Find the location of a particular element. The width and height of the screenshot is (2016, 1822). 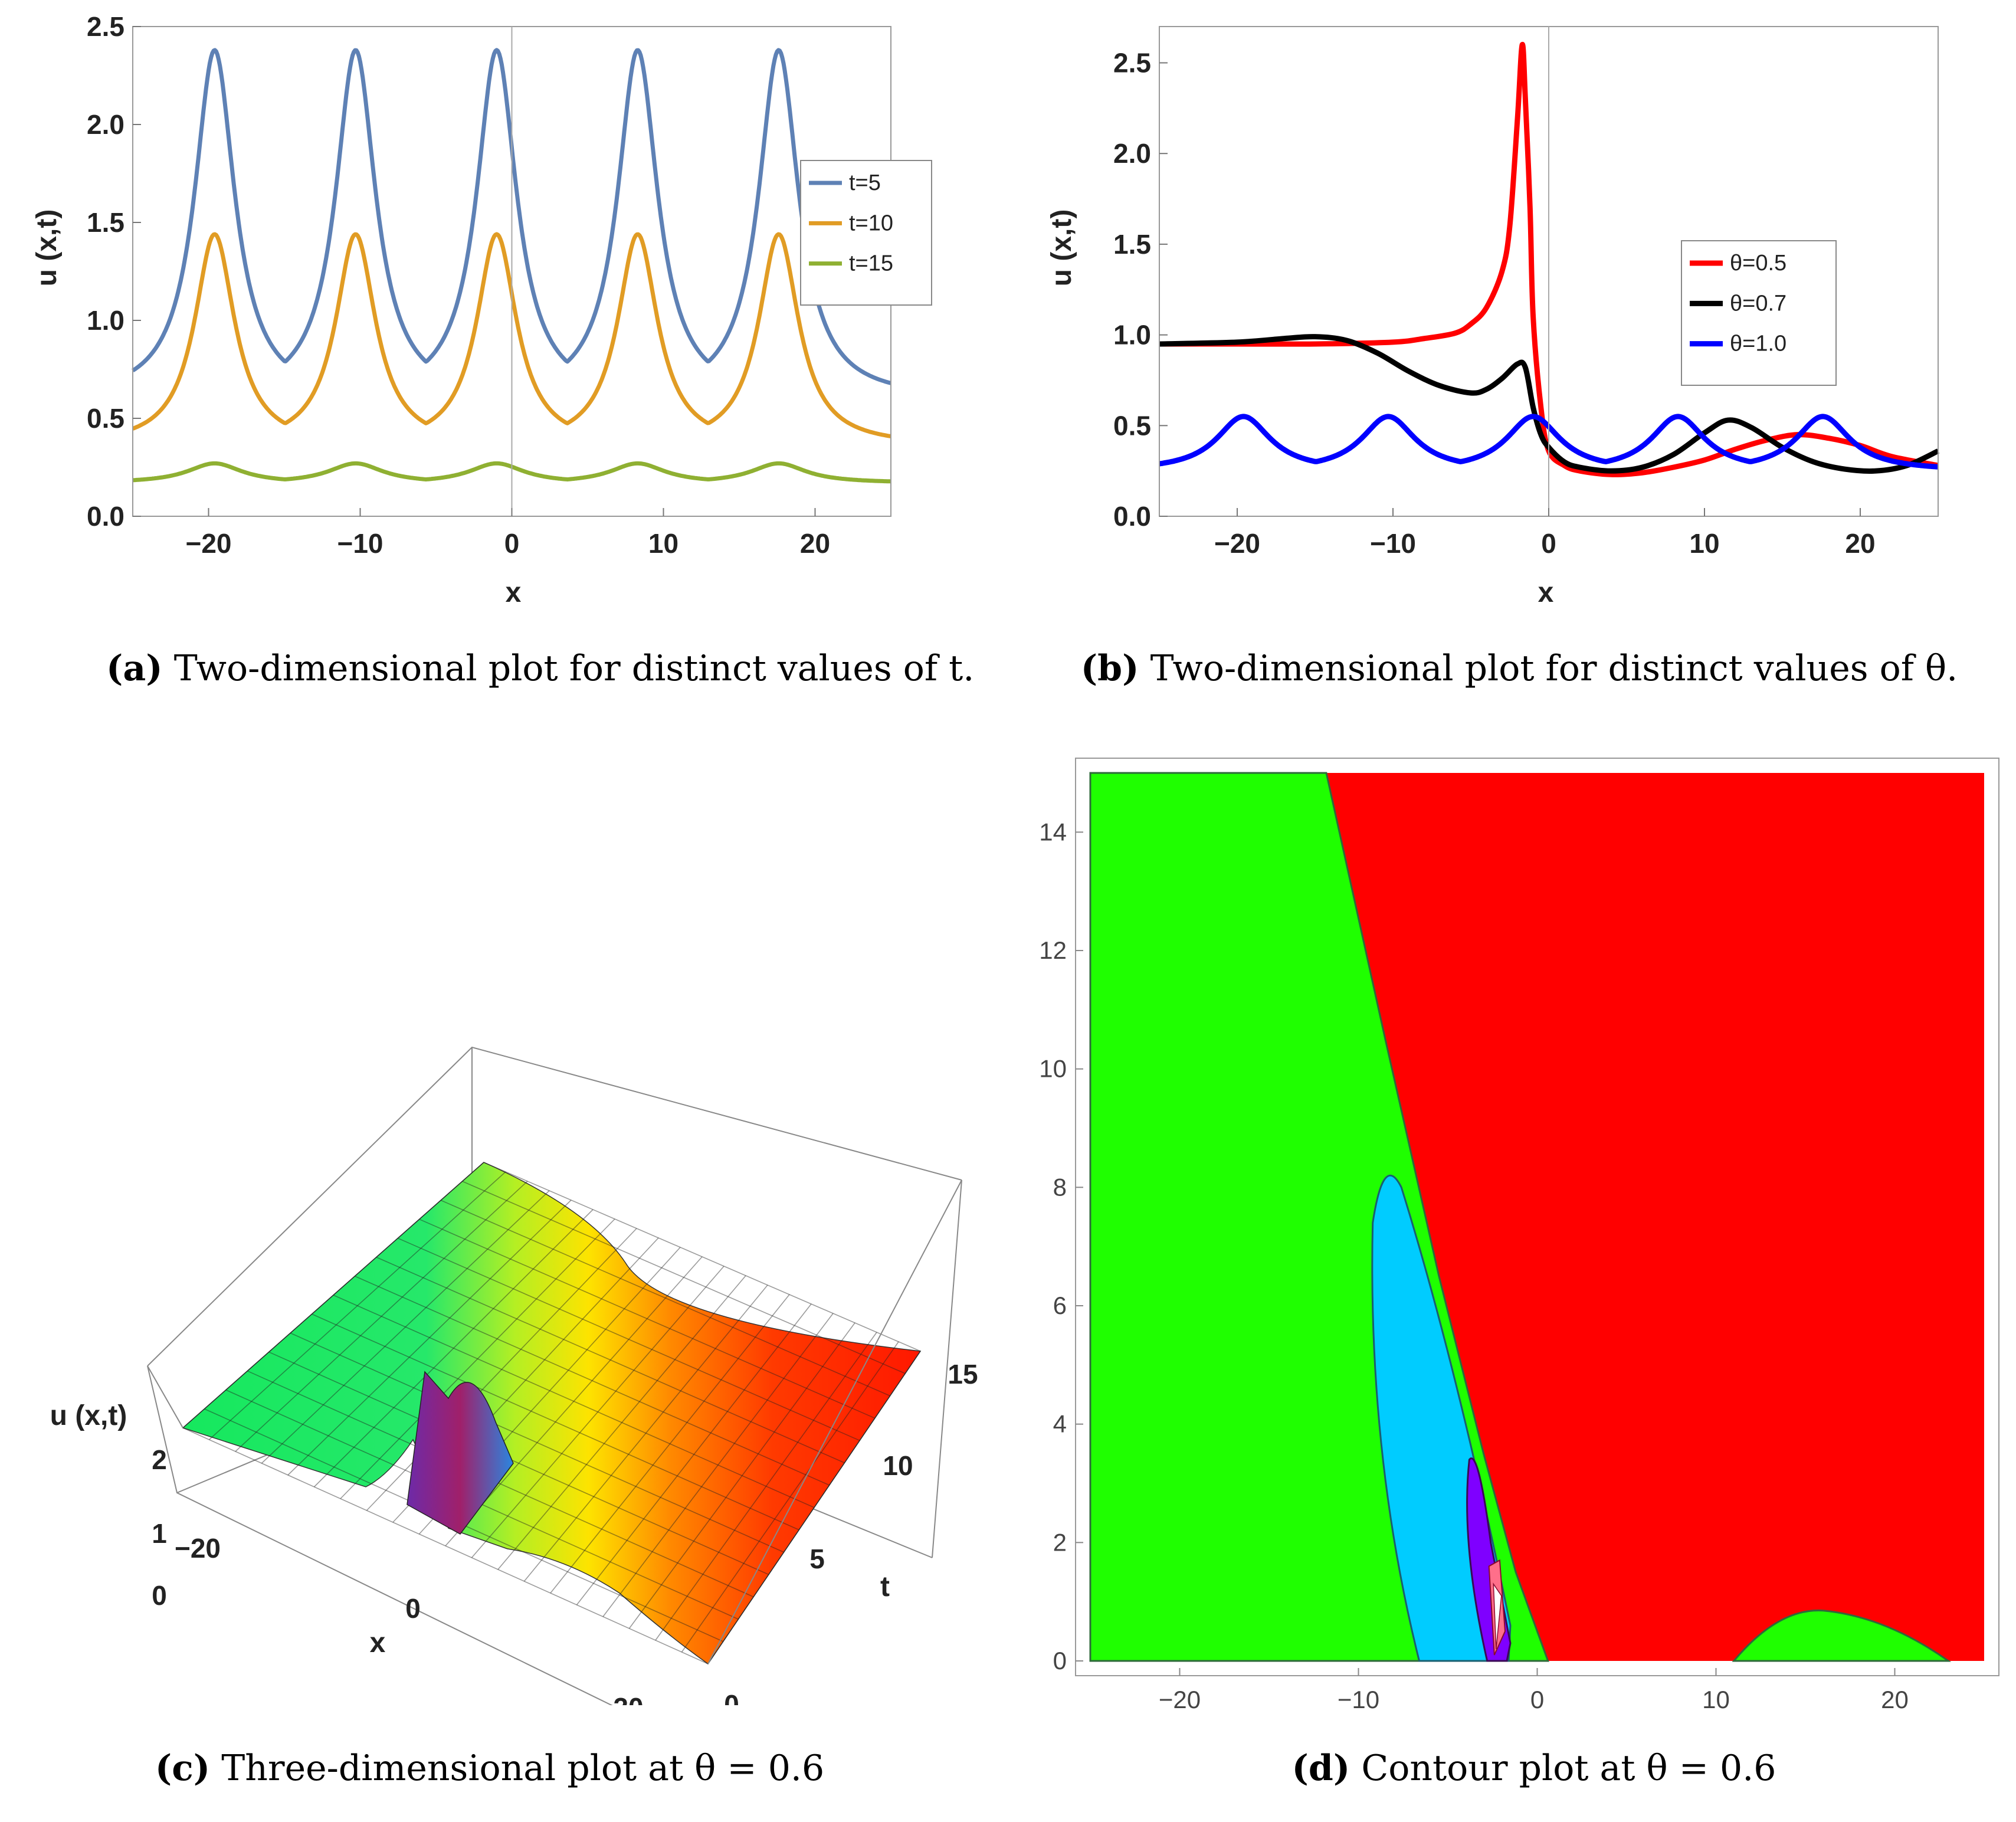

chart-c-ytick: 15 is located at coordinates (963, 1374).